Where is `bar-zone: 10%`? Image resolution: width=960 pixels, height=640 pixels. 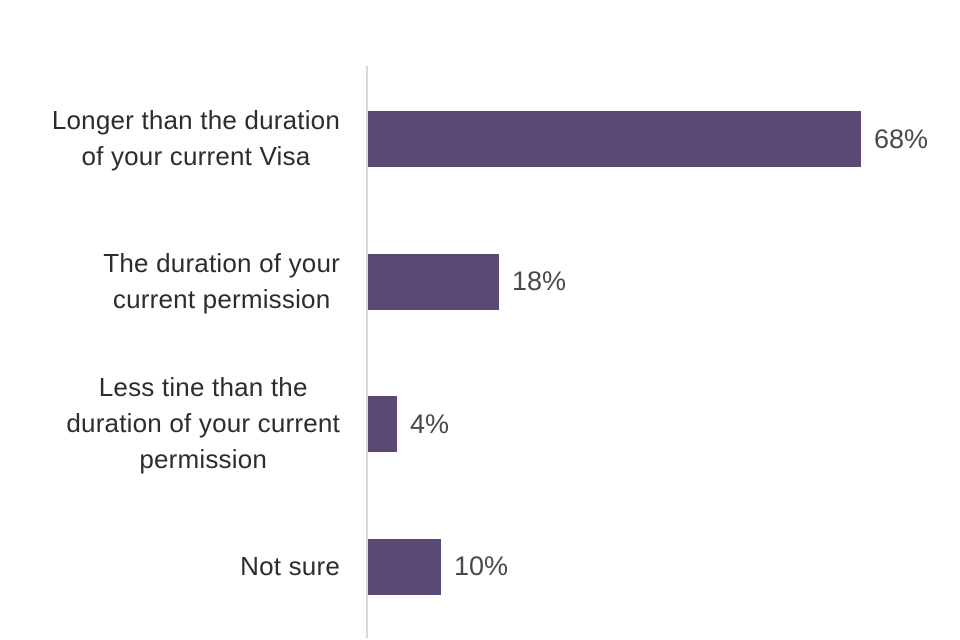 bar-zone: 10% is located at coordinates (438, 566).